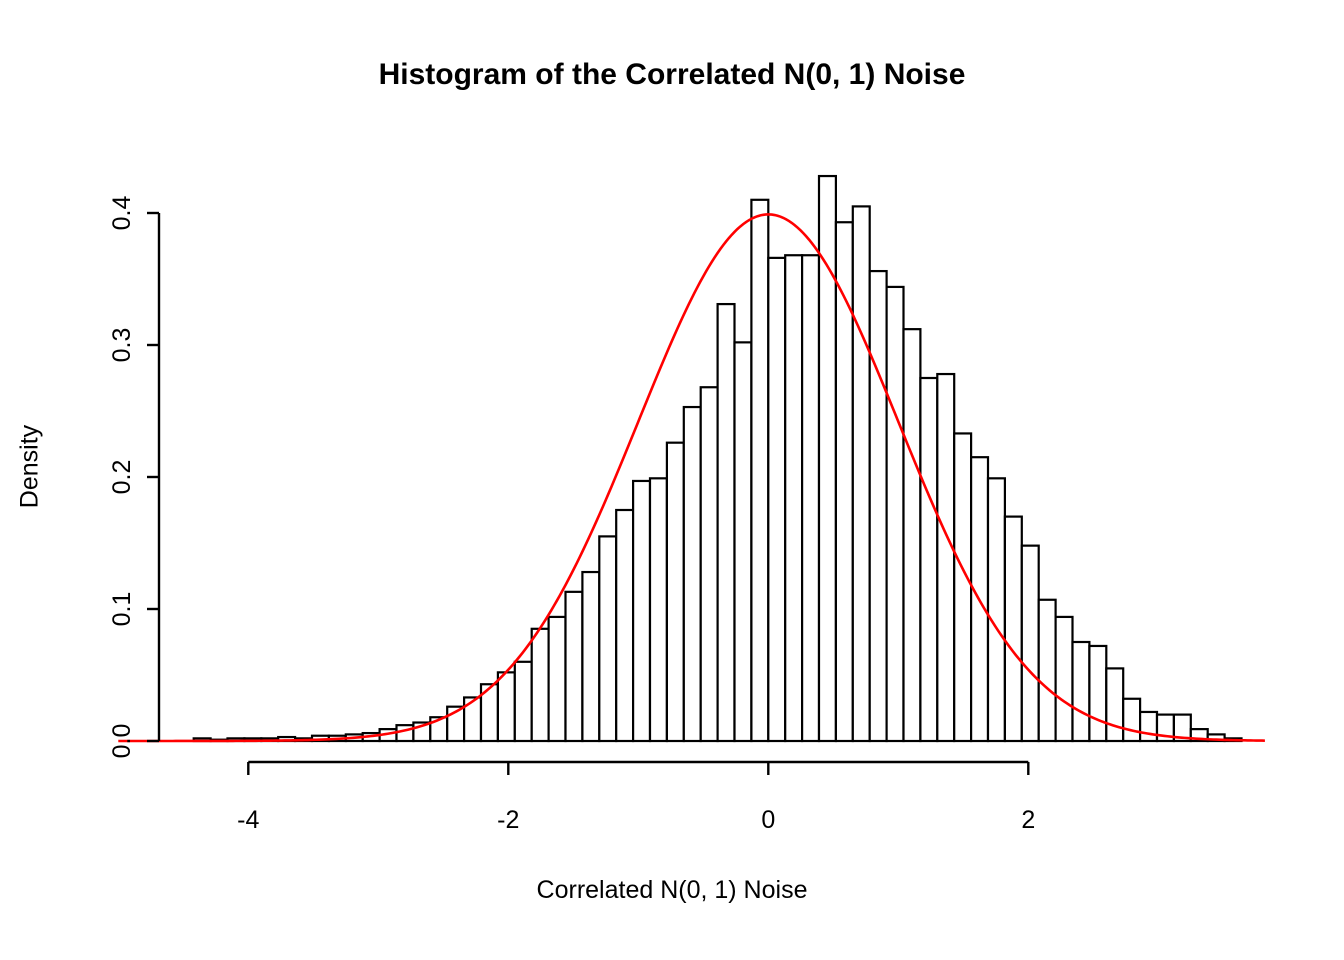  What do you see at coordinates (768, 820) in the screenshot?
I see `x-tick-label: 0` at bounding box center [768, 820].